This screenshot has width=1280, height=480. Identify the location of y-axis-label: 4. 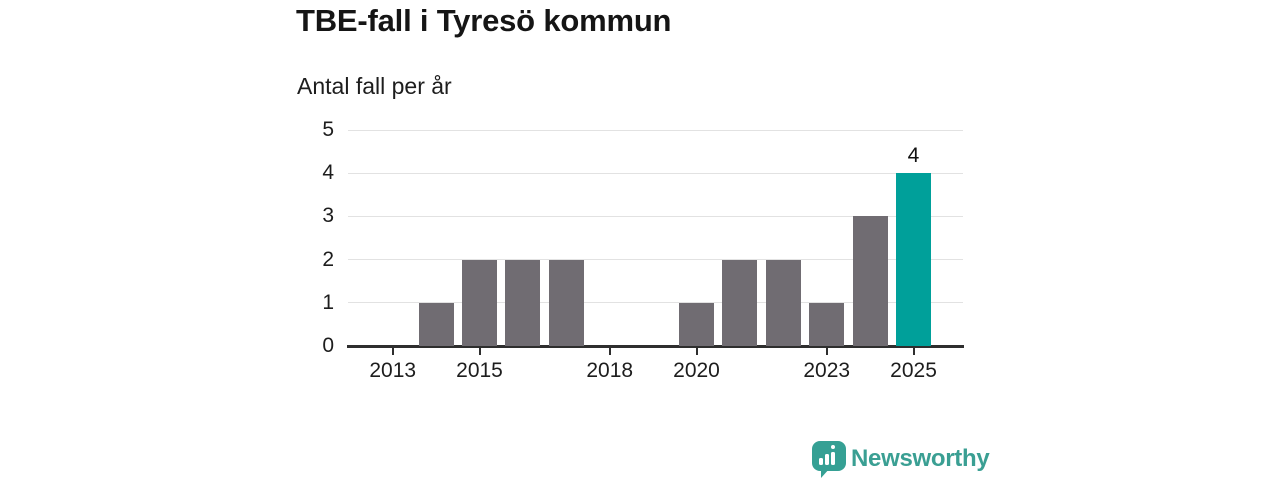
(328, 173).